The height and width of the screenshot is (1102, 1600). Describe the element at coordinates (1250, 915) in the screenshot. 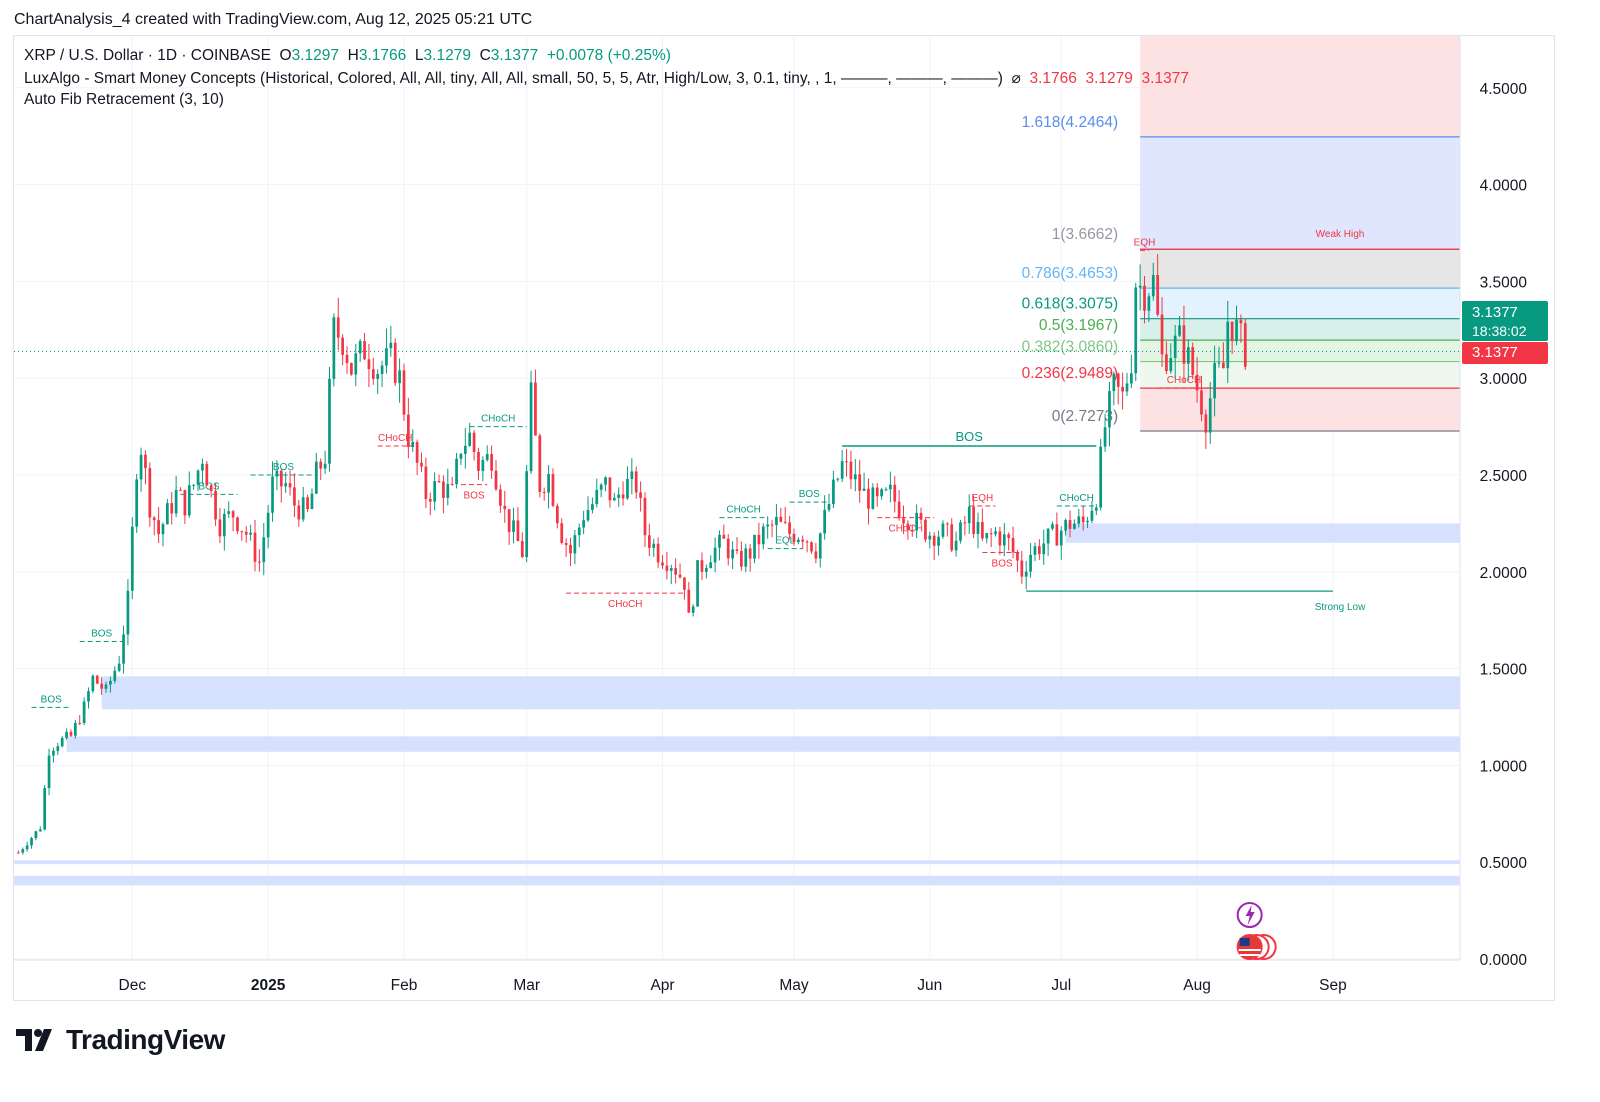

I see `lightning-bolt-icon` at that location.